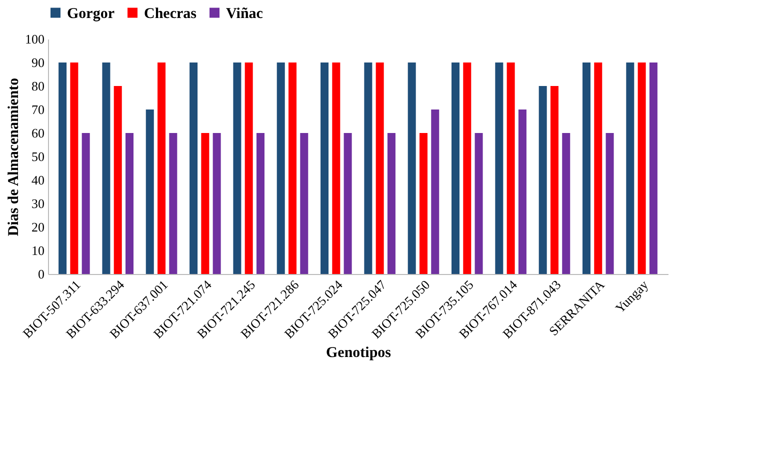 The width and height of the screenshot is (767, 450). Describe the element at coordinates (38, 156) in the screenshot. I see `y-tick-label: 50` at that location.